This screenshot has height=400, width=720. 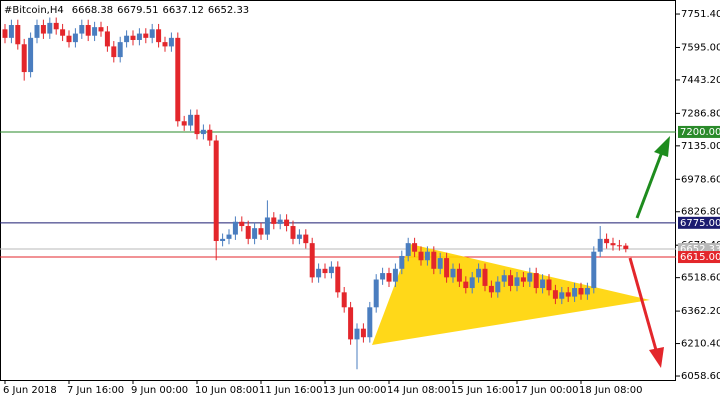 I want to click on level-tag, so click(x=699, y=222).